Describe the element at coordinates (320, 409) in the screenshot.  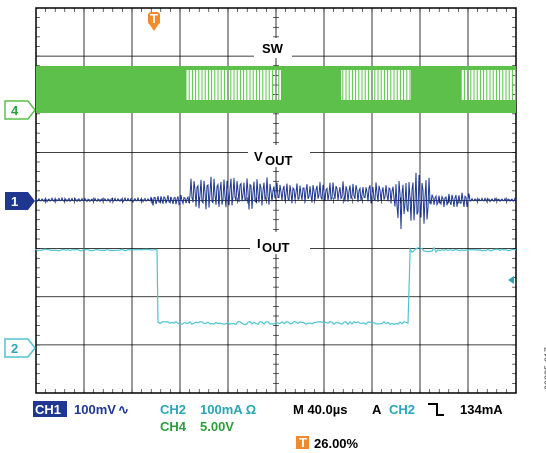
I see `timebase: M 40.0µs` at that location.